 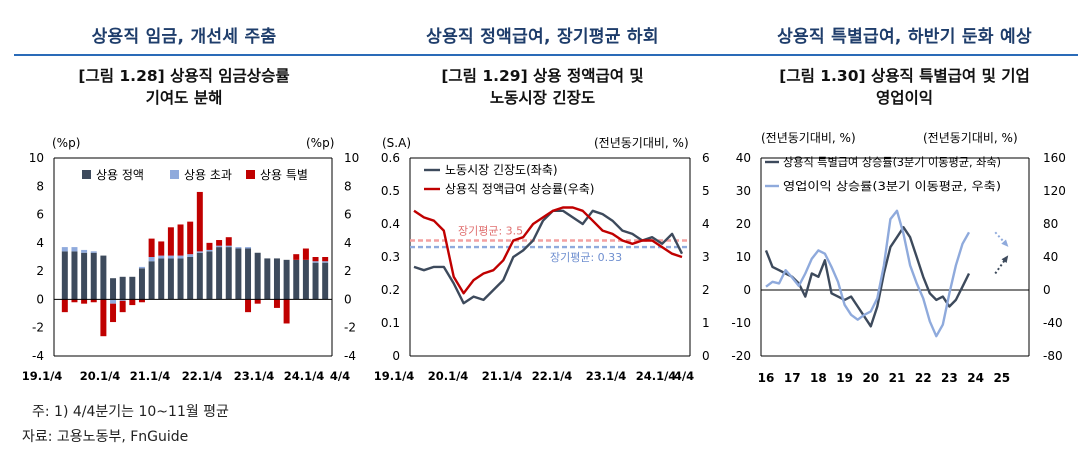 I want to click on y-tick-label-left: 2, so click(x=40, y=271).